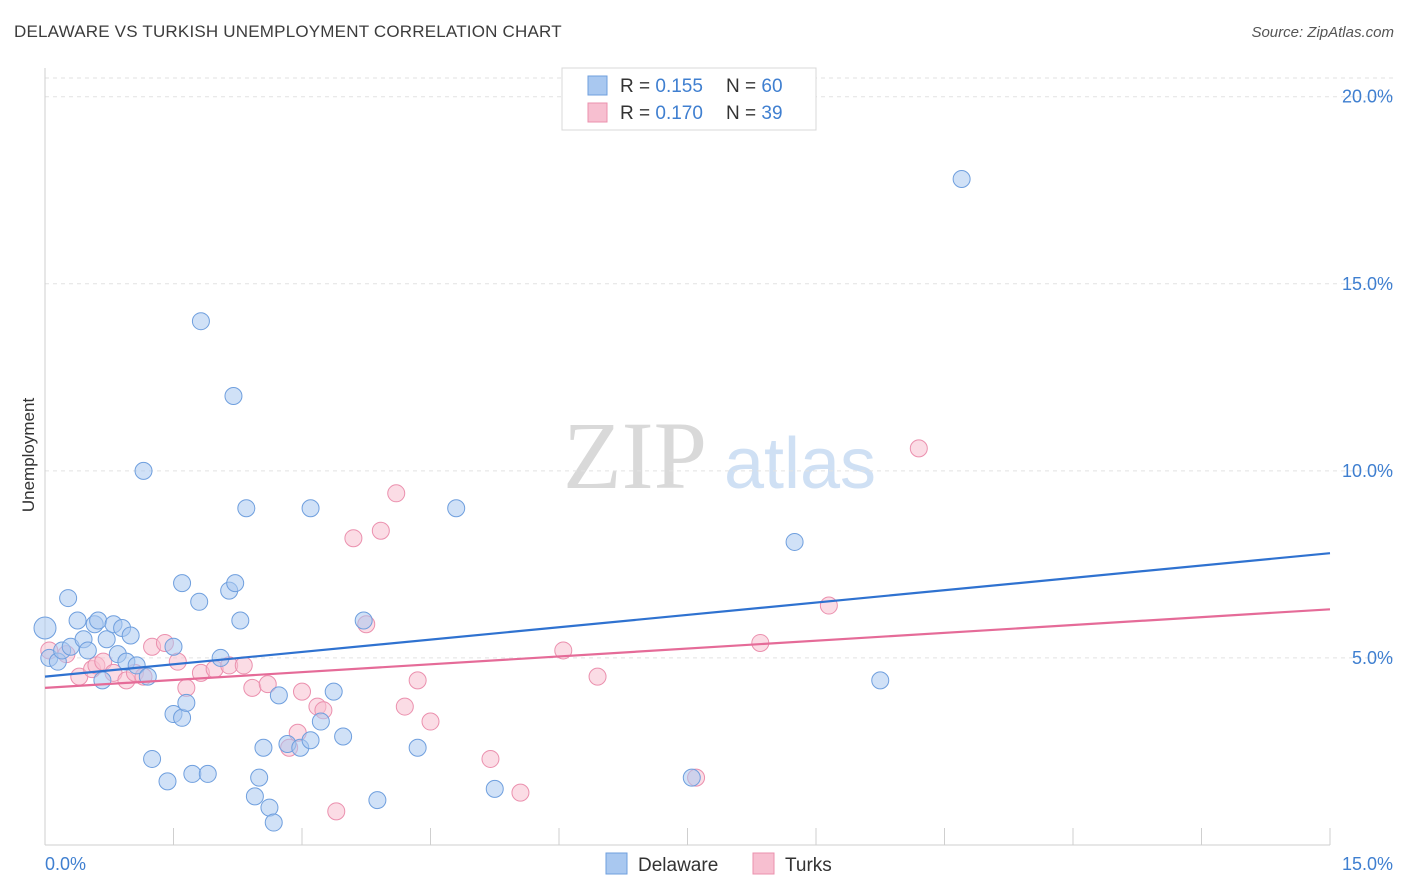  I want to click on bottom-legend-swatch-delaware, so click(616, 863).